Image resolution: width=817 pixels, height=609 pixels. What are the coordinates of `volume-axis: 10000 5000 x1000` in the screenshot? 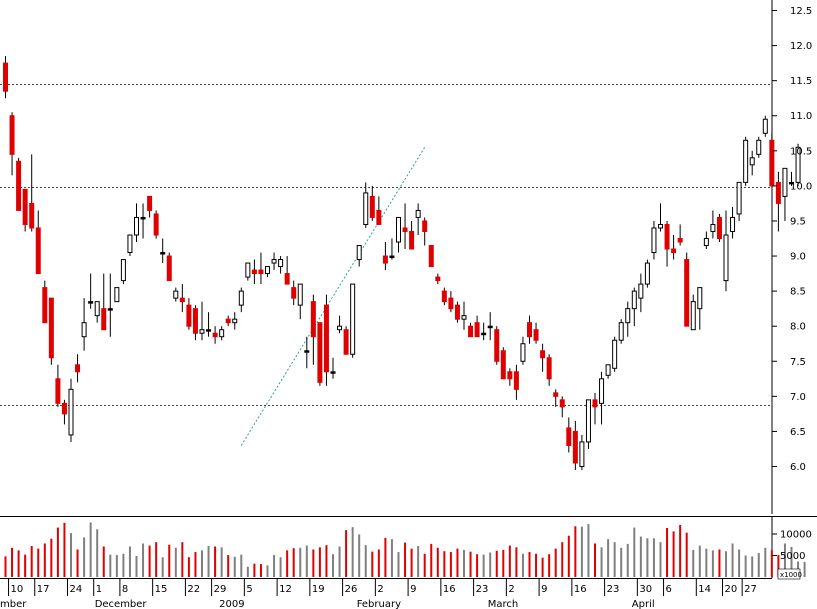 It's located at (792, 555).